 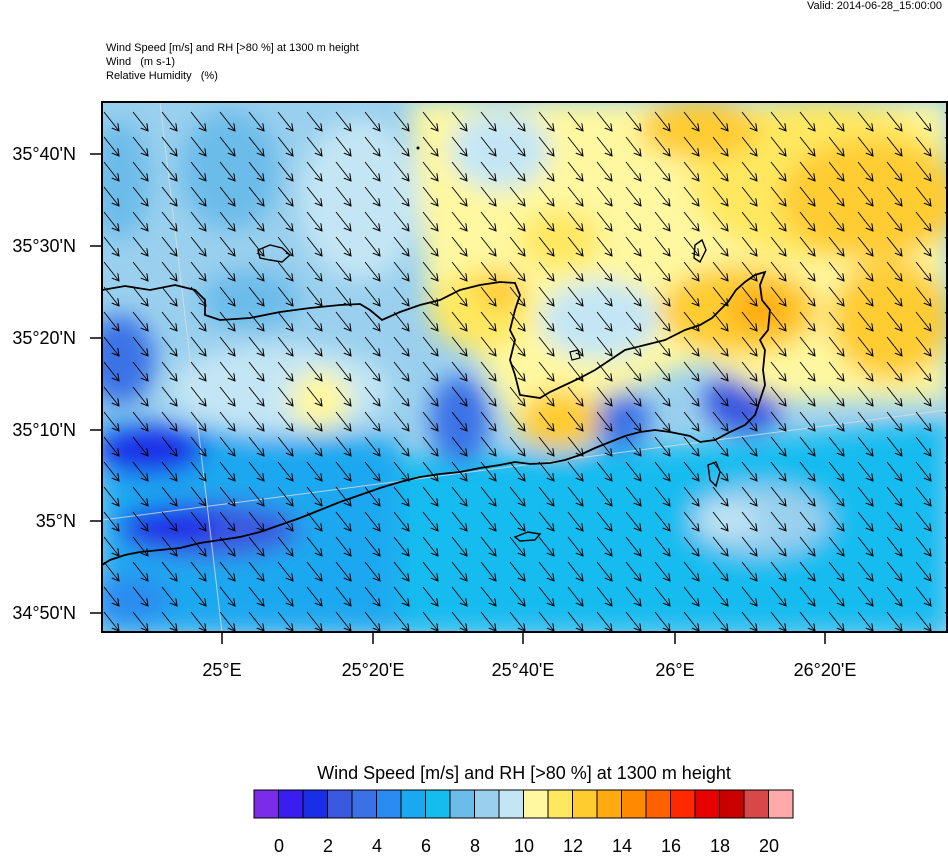 What do you see at coordinates (44, 613) in the screenshot?
I see `lat-label-3450: 34°50'N` at bounding box center [44, 613].